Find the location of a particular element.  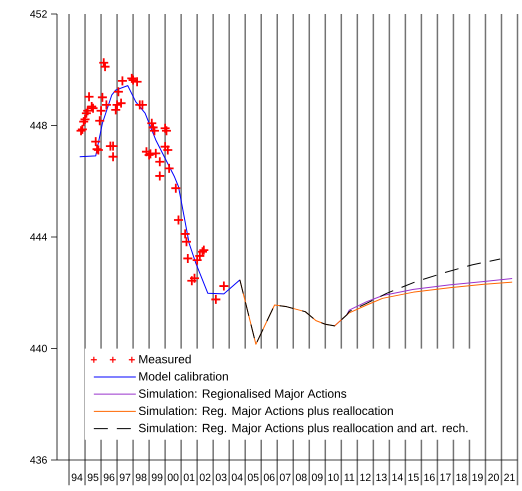

y-tick-label: 436 is located at coordinates (38, 460).